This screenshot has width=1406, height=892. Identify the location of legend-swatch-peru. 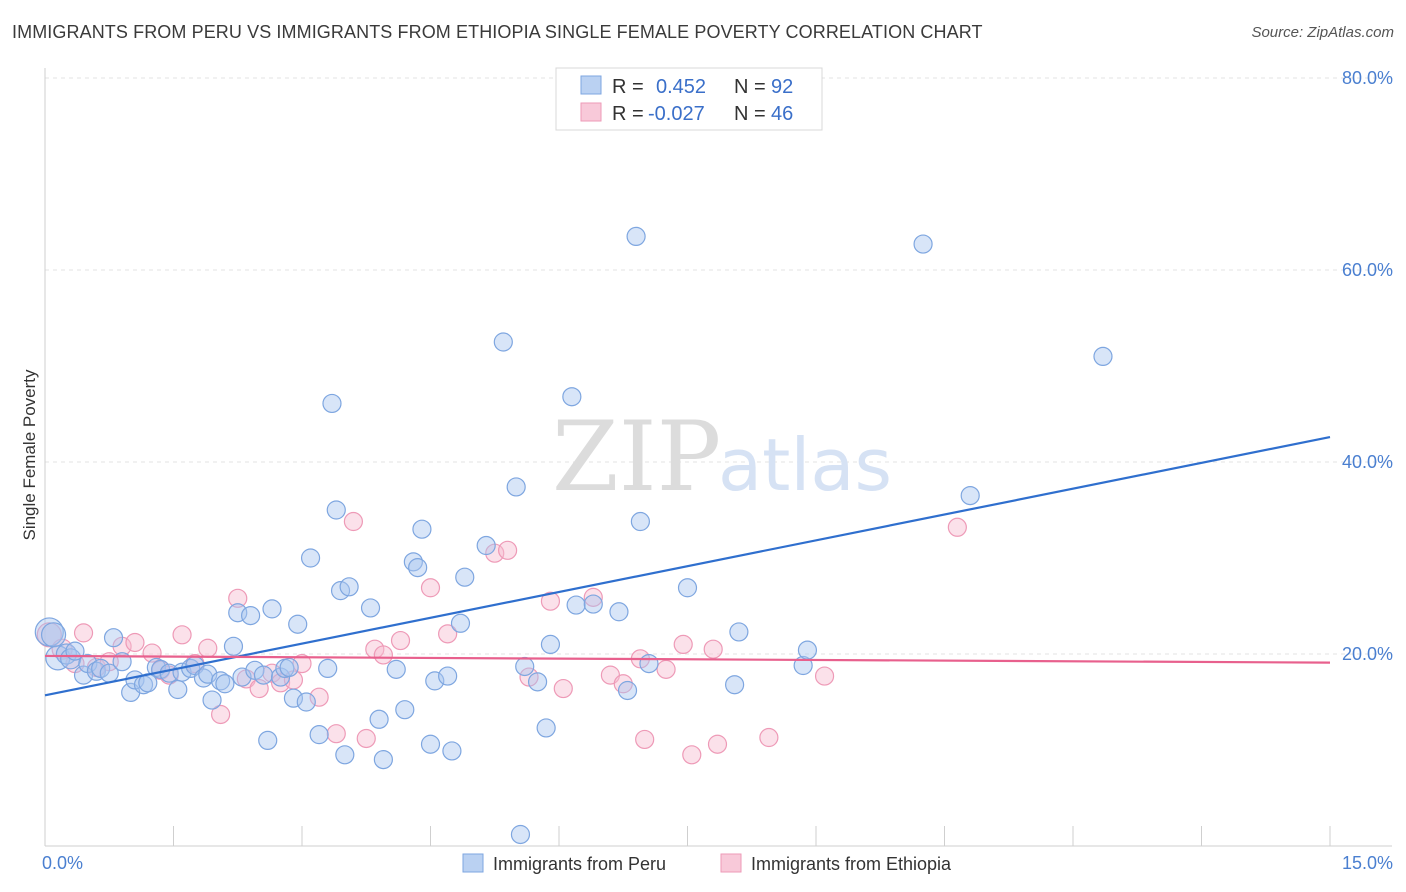
(591, 85).